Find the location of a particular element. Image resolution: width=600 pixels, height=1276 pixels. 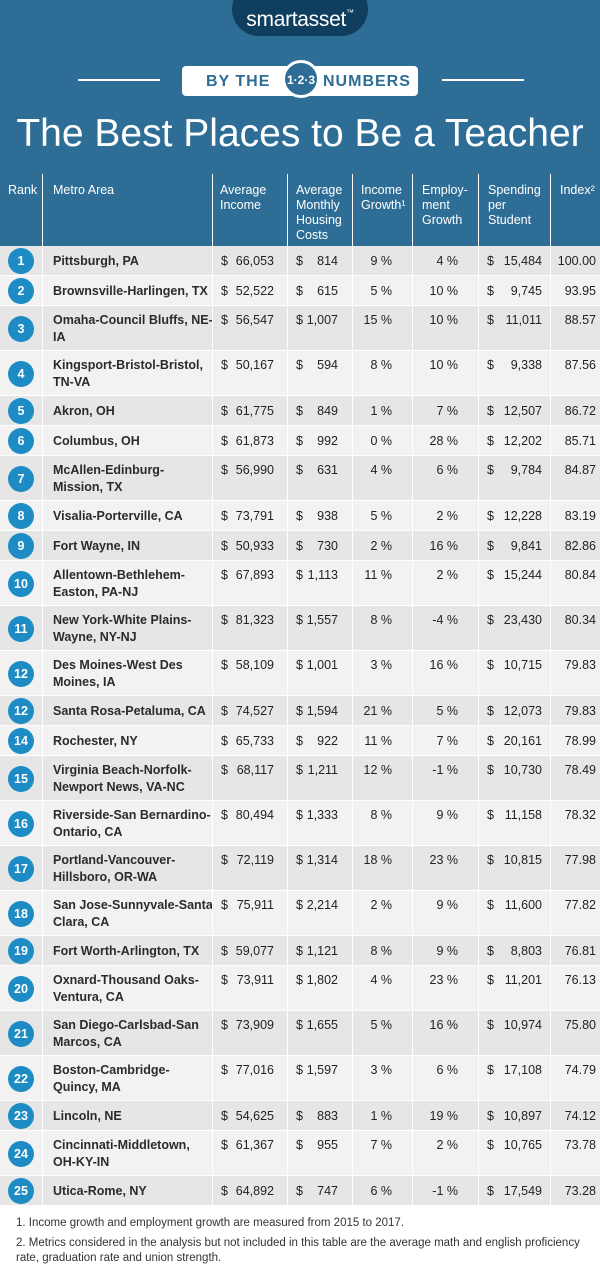

income-growth: 1 % is located at coordinates (381, 1116).